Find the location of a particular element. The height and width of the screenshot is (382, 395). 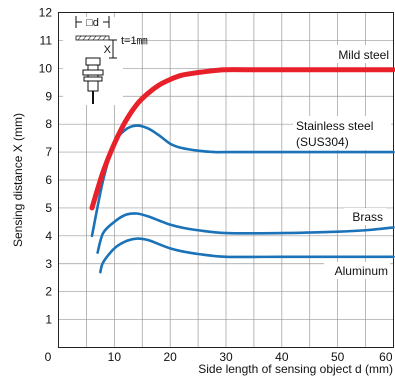

y-tick-label: 6 is located at coordinates (48, 180).